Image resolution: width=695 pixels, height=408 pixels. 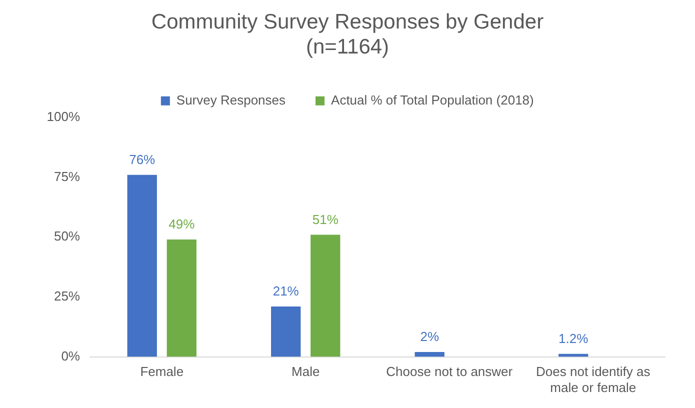 What do you see at coordinates (325, 219) in the screenshot?
I see `data-label: 51%` at bounding box center [325, 219].